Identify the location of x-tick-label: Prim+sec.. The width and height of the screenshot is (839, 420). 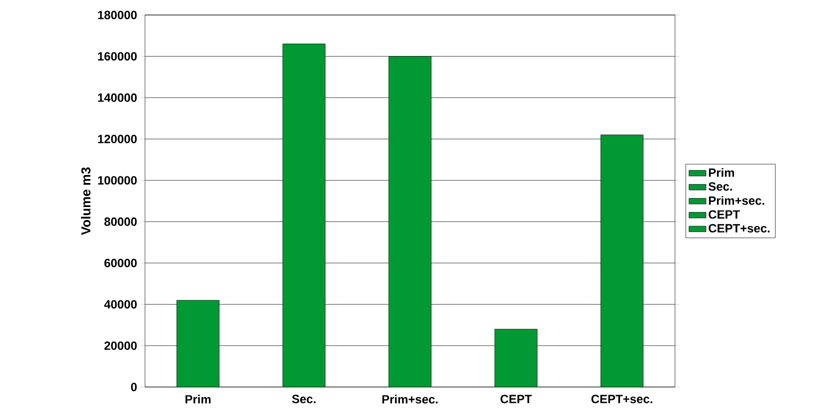
(410, 399).